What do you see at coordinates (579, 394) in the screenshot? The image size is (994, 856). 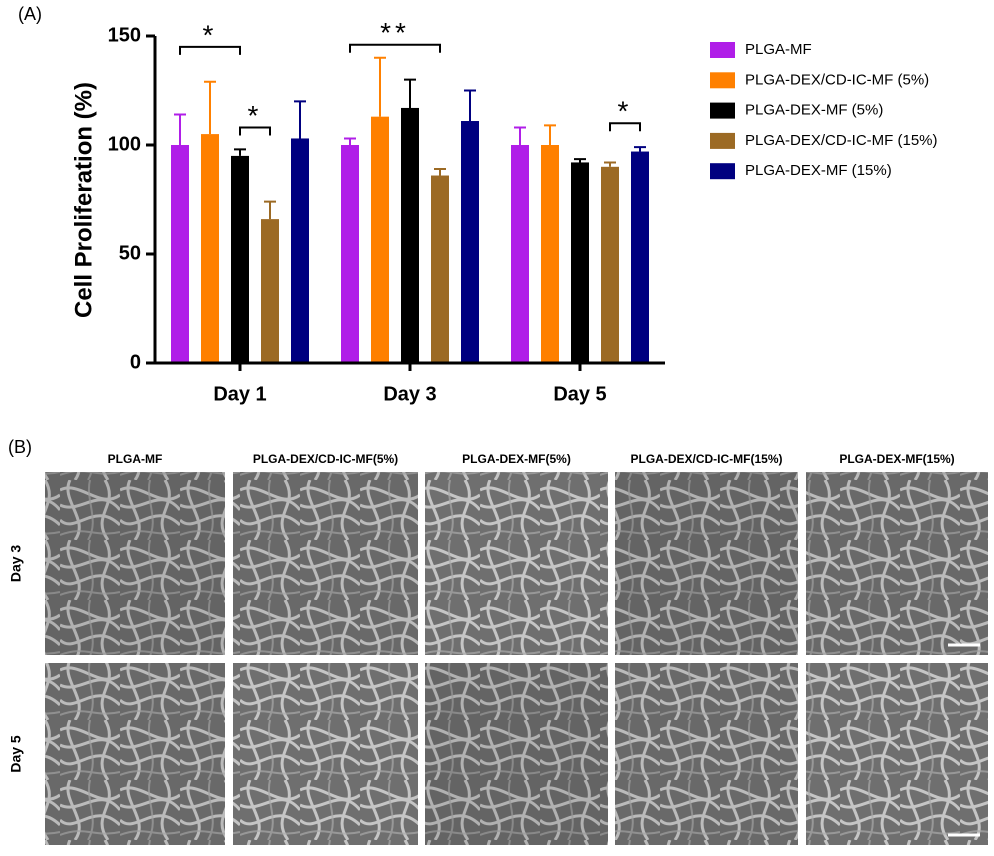 I see `x-tick-label: Day 5` at bounding box center [579, 394].